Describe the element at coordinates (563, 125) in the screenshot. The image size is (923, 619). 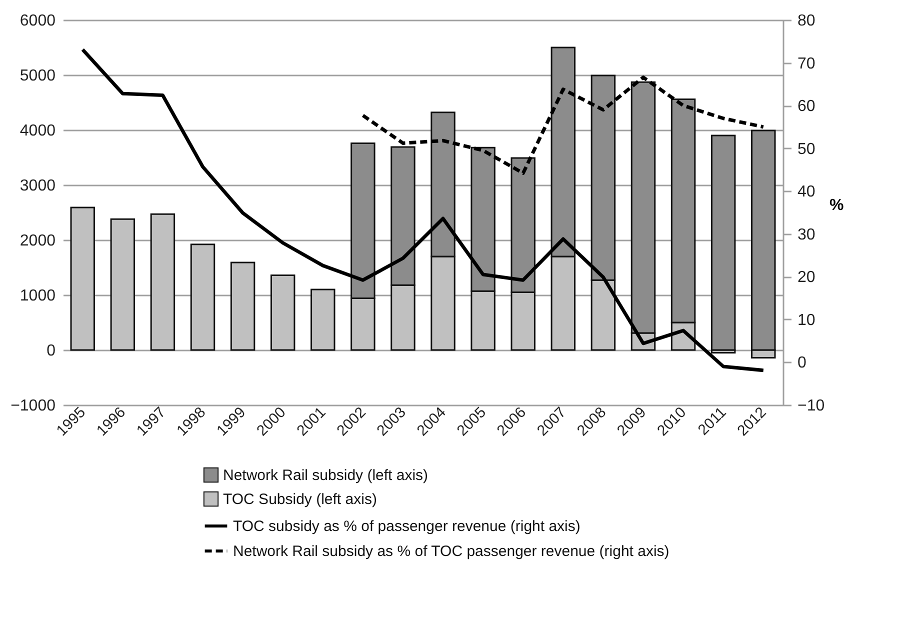
I see `line-series` at that location.